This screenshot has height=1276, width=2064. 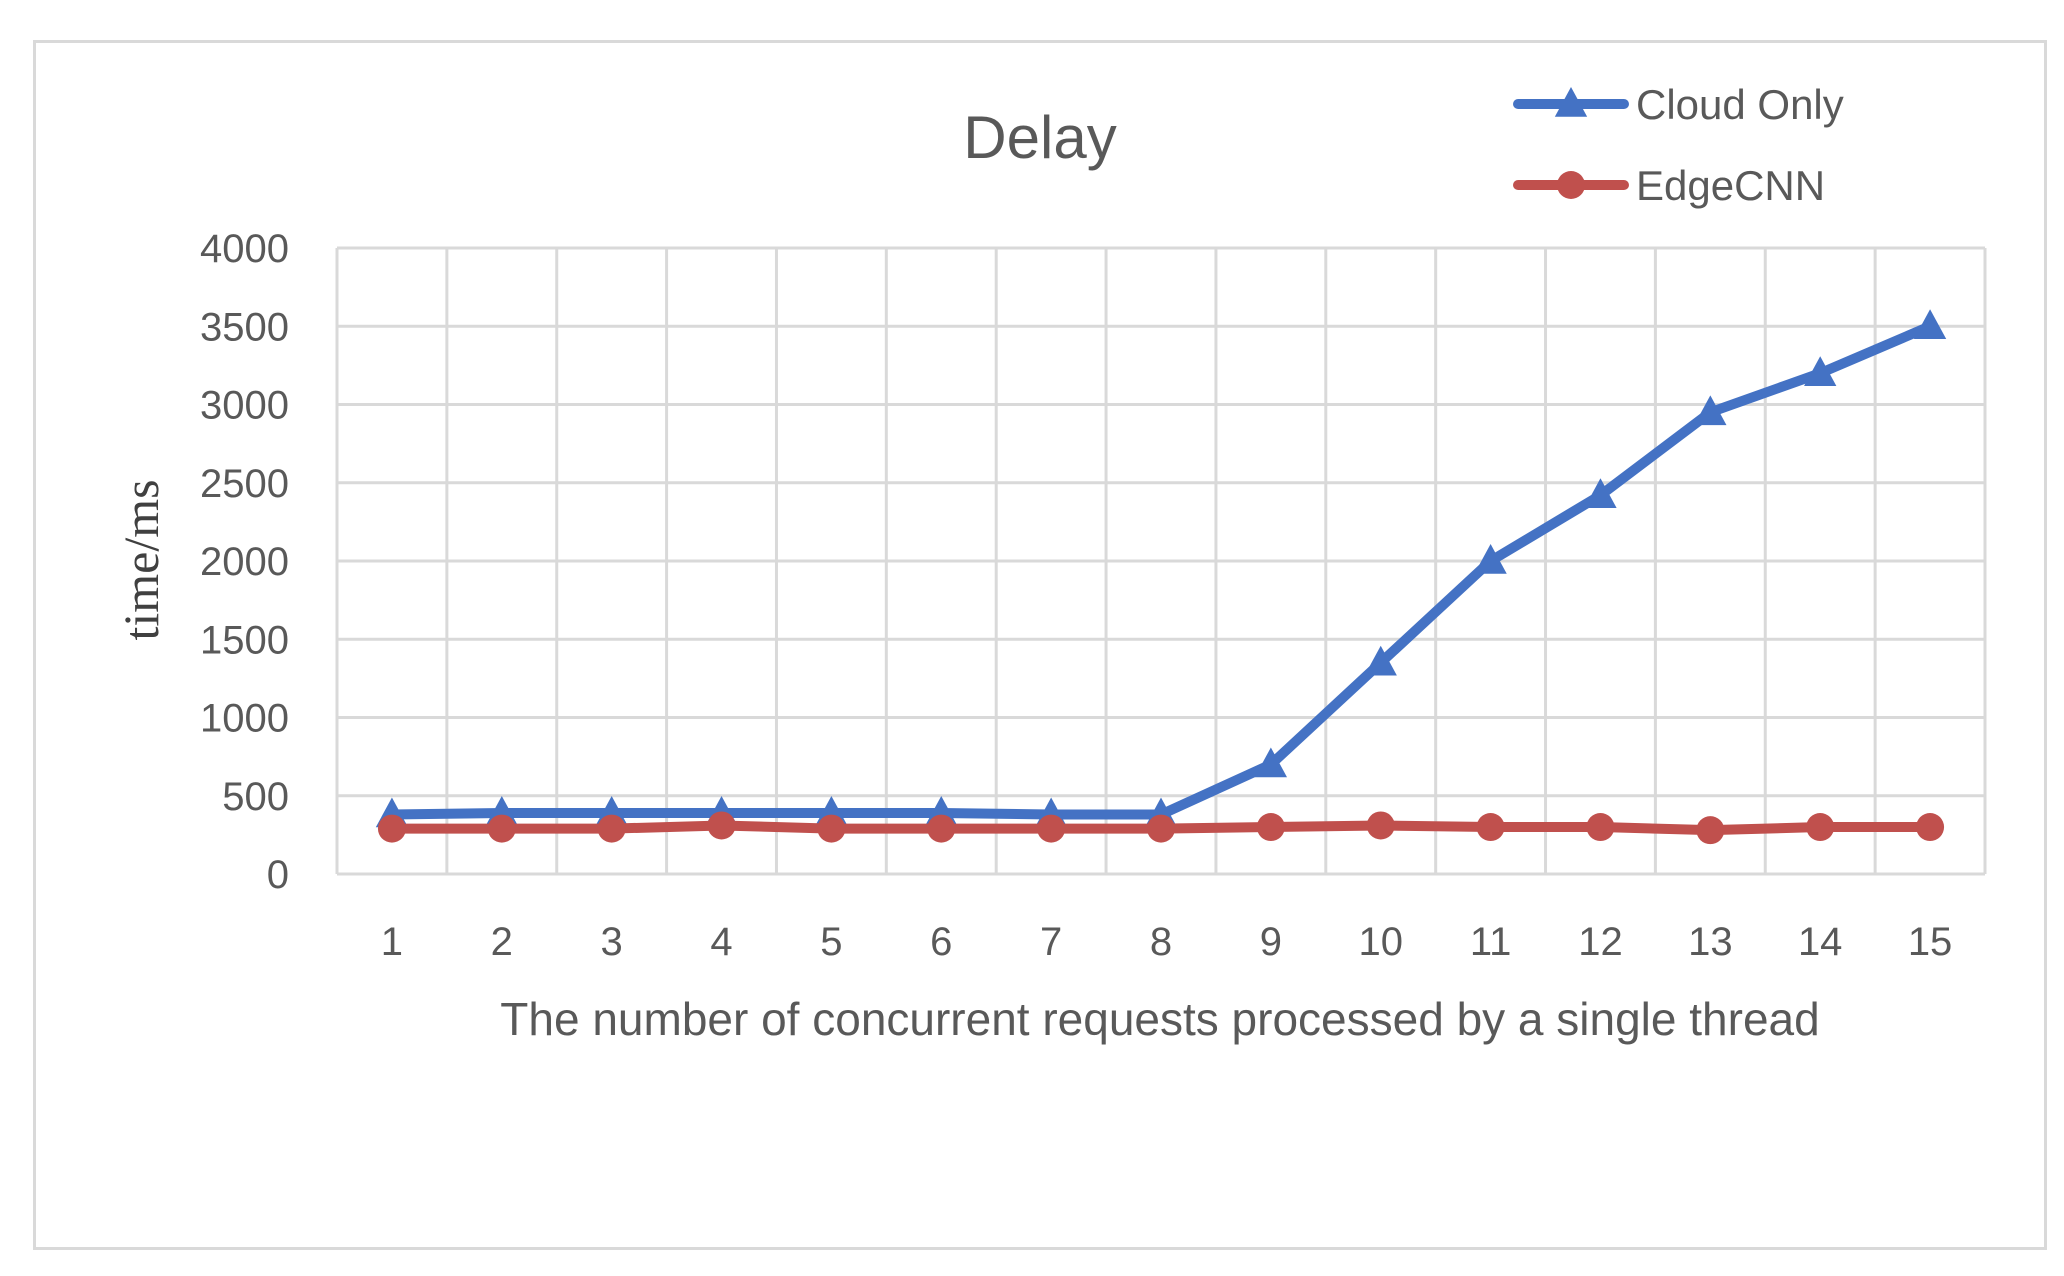 I want to click on x-tick-label: 12, so click(x=1600, y=942).